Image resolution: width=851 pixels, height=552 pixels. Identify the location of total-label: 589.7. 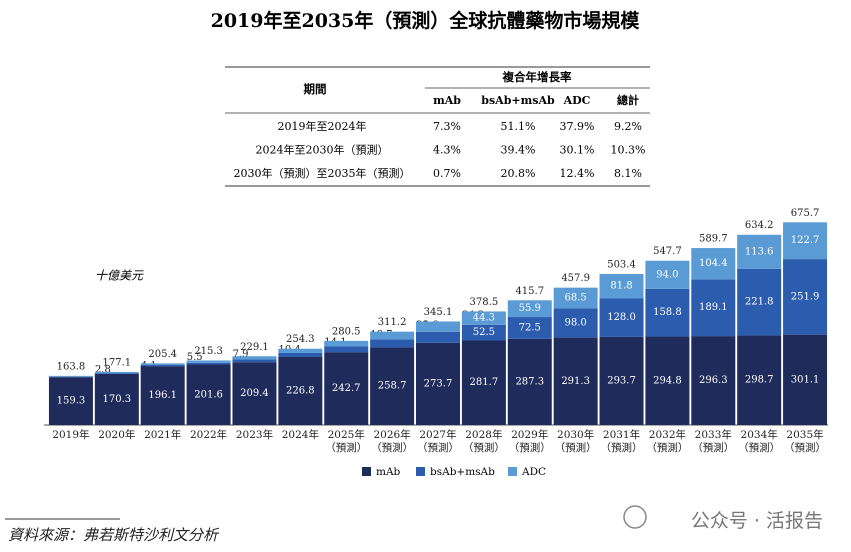
(713, 239).